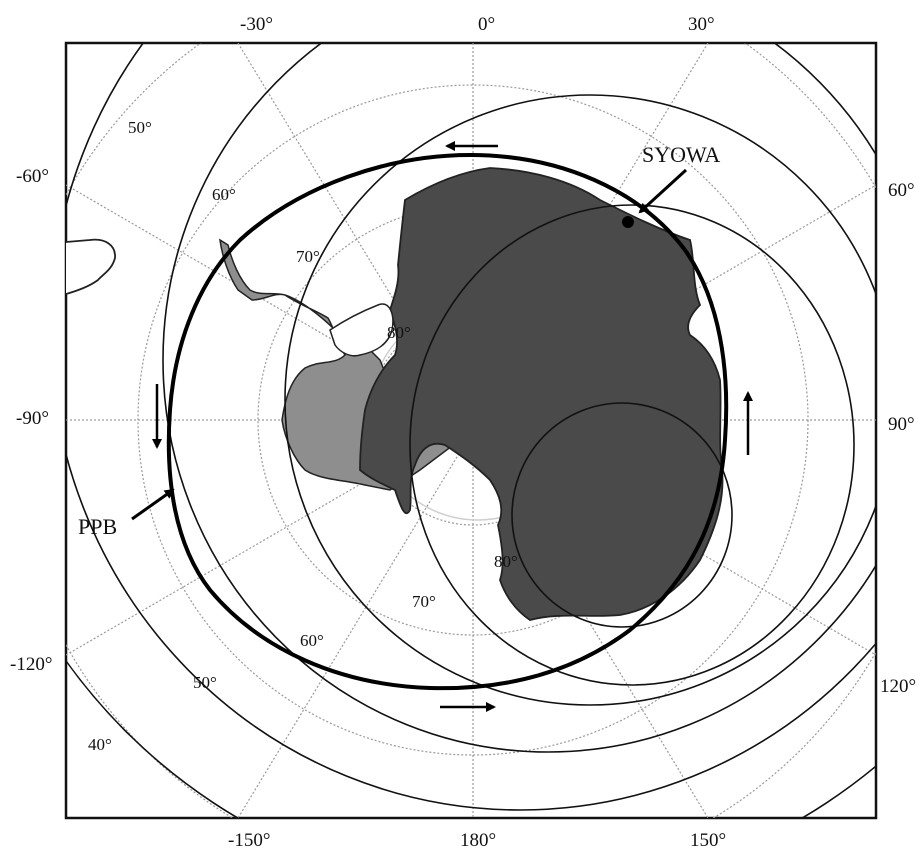 The image size is (922, 854). I want to click on top-longitude-label: 0°, so click(486, 24).